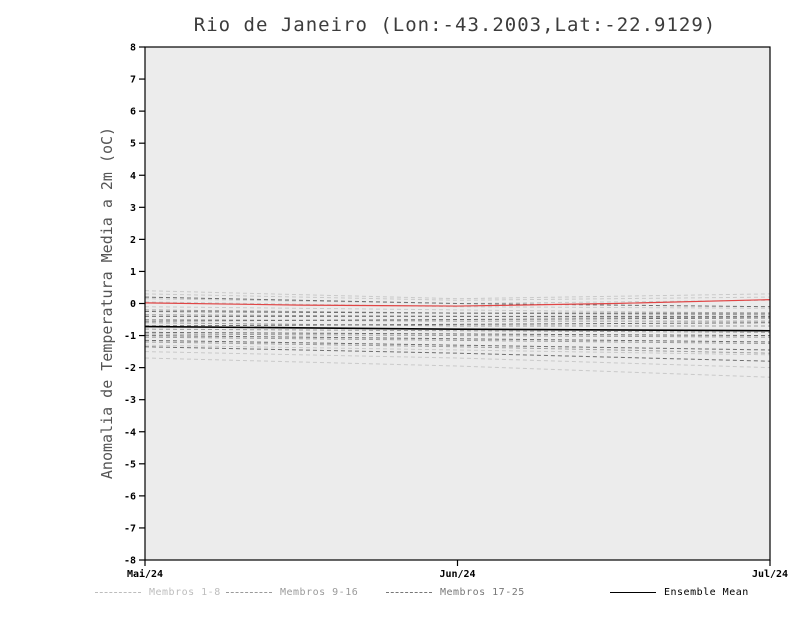 This screenshot has width=800, height=618. I want to click on legend-label: Membros 1-8, so click(185, 592).